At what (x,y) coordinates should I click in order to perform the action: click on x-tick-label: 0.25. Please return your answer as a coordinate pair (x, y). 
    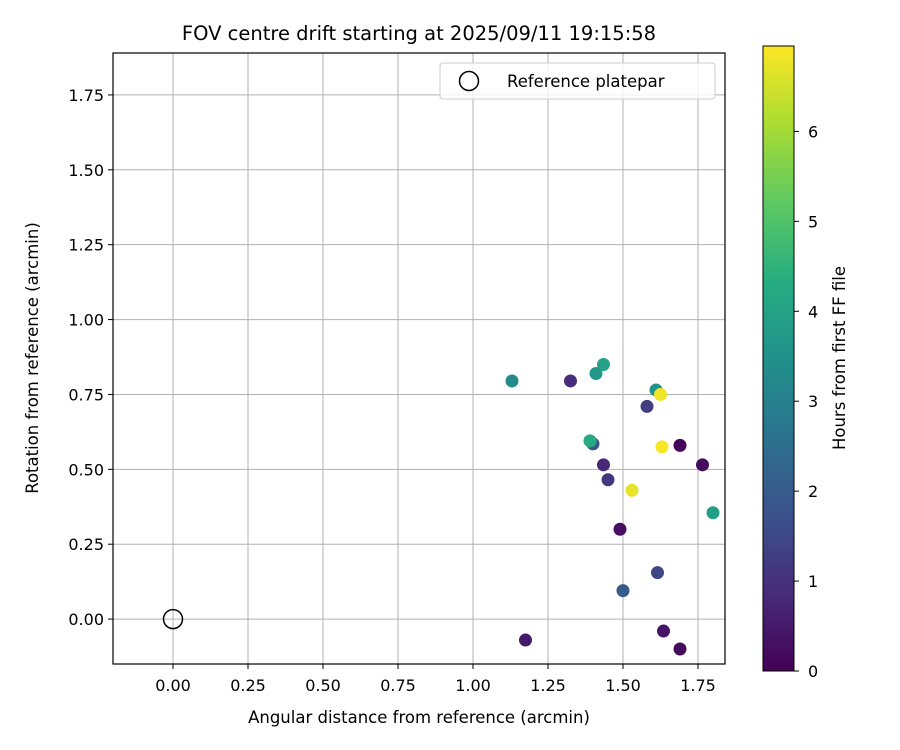
    Looking at the image, I should click on (248, 685).